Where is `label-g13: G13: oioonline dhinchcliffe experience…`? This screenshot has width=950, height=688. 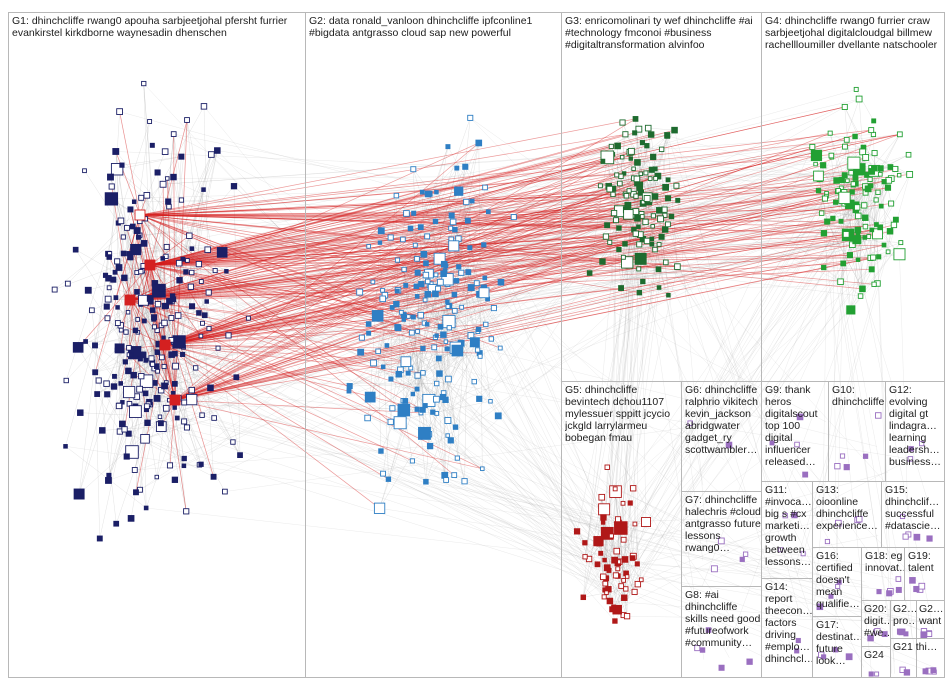 label-g13: G13: oioonline dhinchcliffe experience… is located at coordinates (847, 508).